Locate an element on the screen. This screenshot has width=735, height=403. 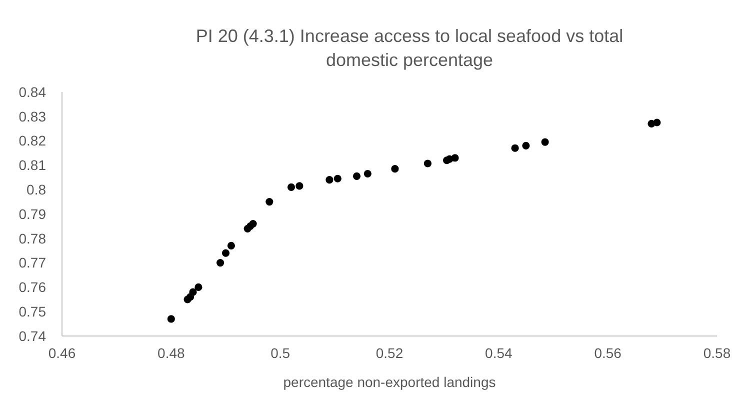
x-tick-label: 0.58 is located at coordinates (717, 353).